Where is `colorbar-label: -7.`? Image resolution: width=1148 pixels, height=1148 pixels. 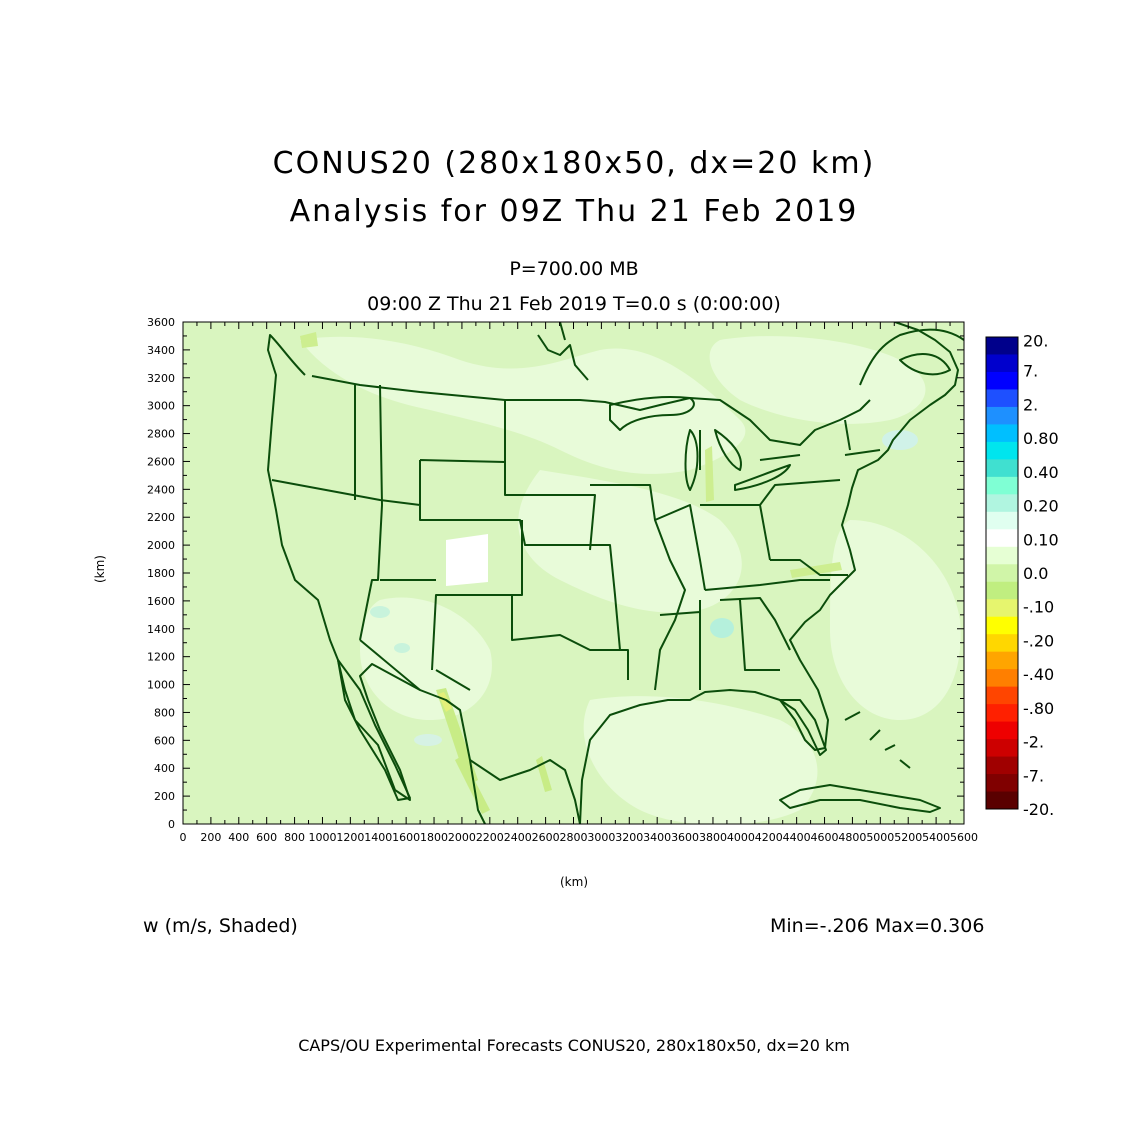
colorbar-label: -7. is located at coordinates (1033, 775).